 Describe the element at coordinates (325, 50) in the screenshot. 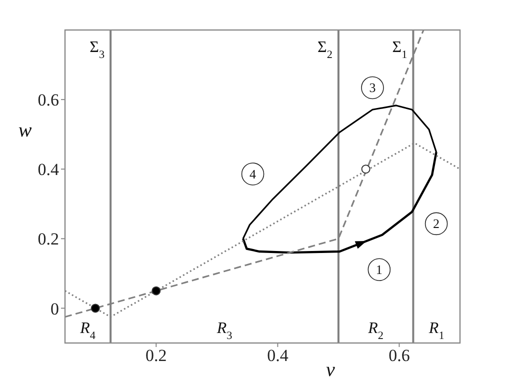

I see `ref-line-label: Σ$_{2}$` at that location.